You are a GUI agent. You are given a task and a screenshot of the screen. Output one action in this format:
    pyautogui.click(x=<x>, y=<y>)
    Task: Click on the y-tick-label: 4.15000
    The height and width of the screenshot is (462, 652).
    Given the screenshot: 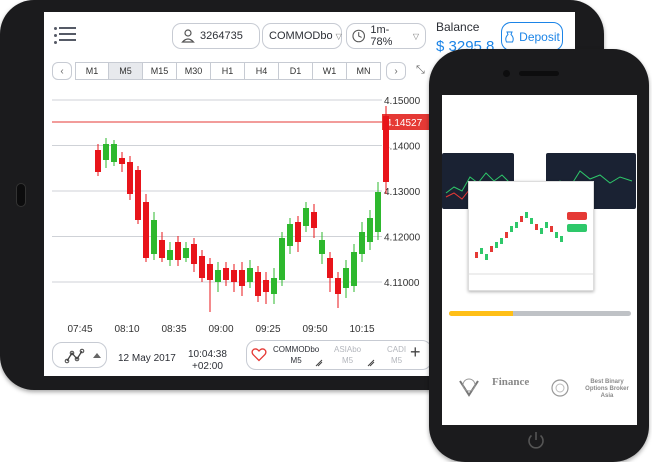 What is the action you would take?
    pyautogui.click(x=402, y=101)
    